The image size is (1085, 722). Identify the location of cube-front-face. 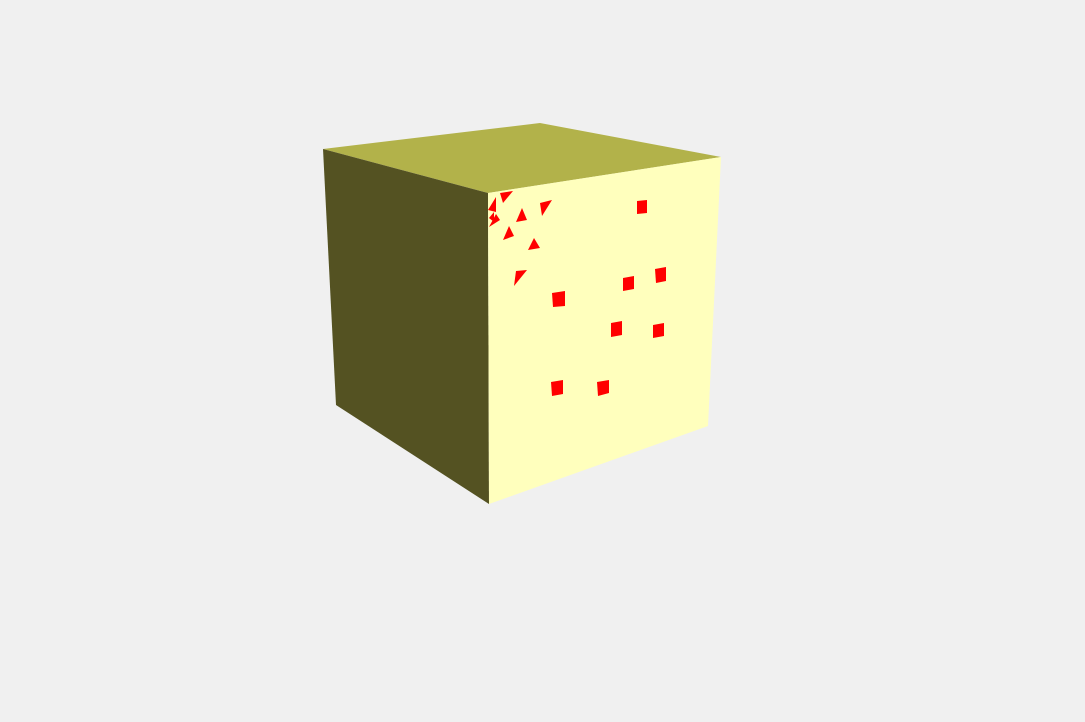
(604, 330).